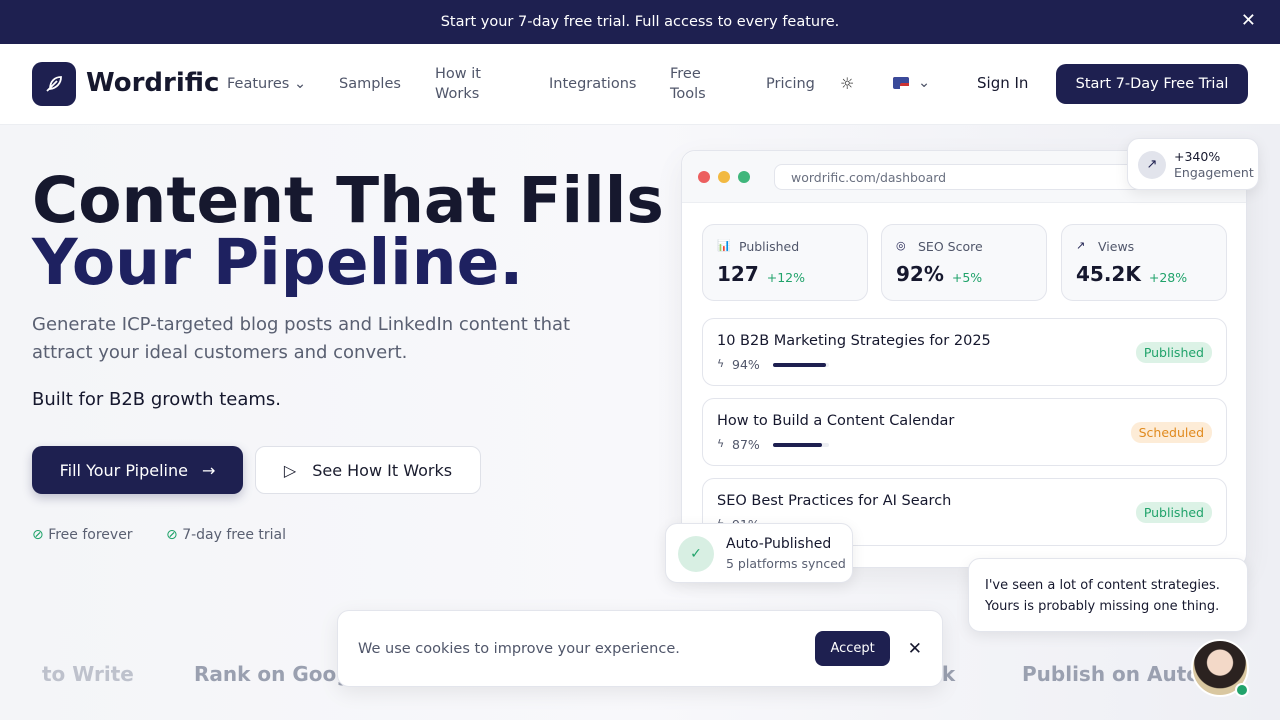 This screenshot has width=1280, height=720. Describe the element at coordinates (785, 262) in the screenshot. I see `stat-card: 📊 Published 127 +12%` at that location.